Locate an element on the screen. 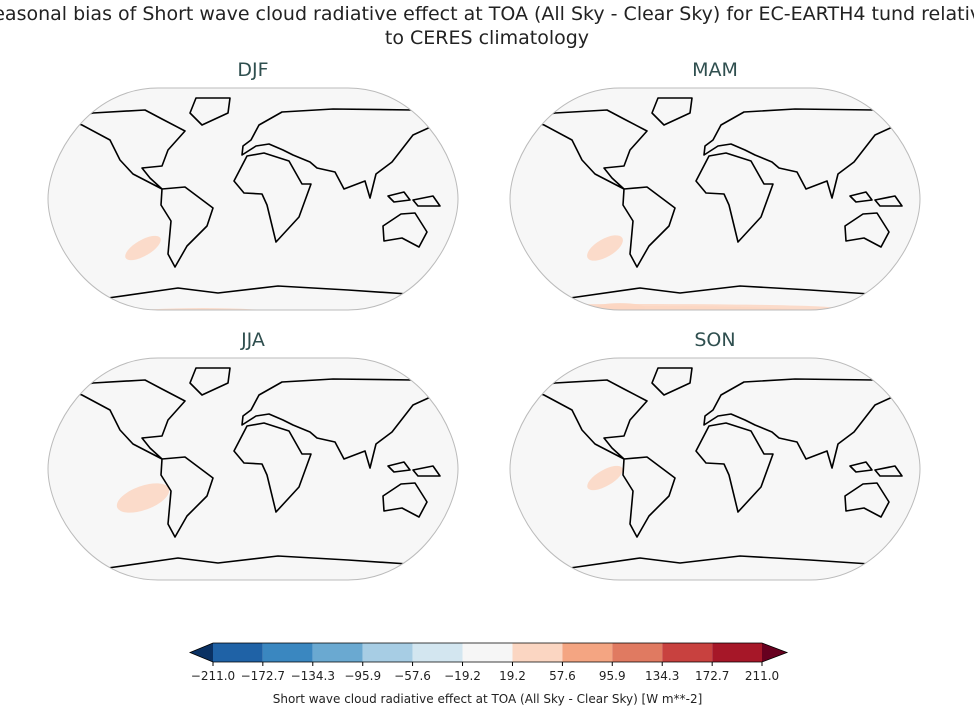 This screenshot has height=707, width=974. colorbar-tick-label: −19.2 is located at coordinates (462, 676).